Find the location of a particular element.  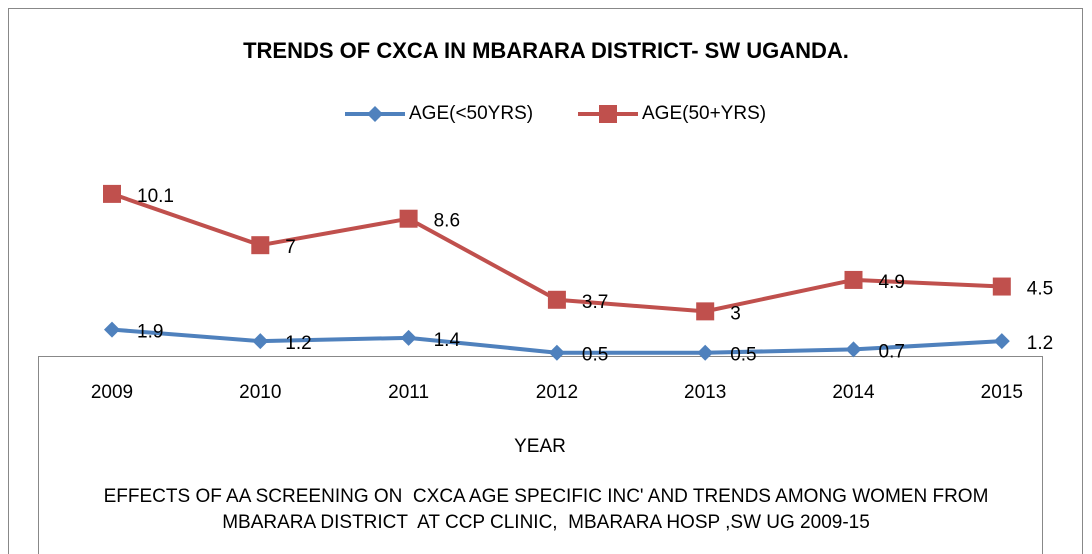

x-tick-label: 2014 is located at coordinates (853, 392).